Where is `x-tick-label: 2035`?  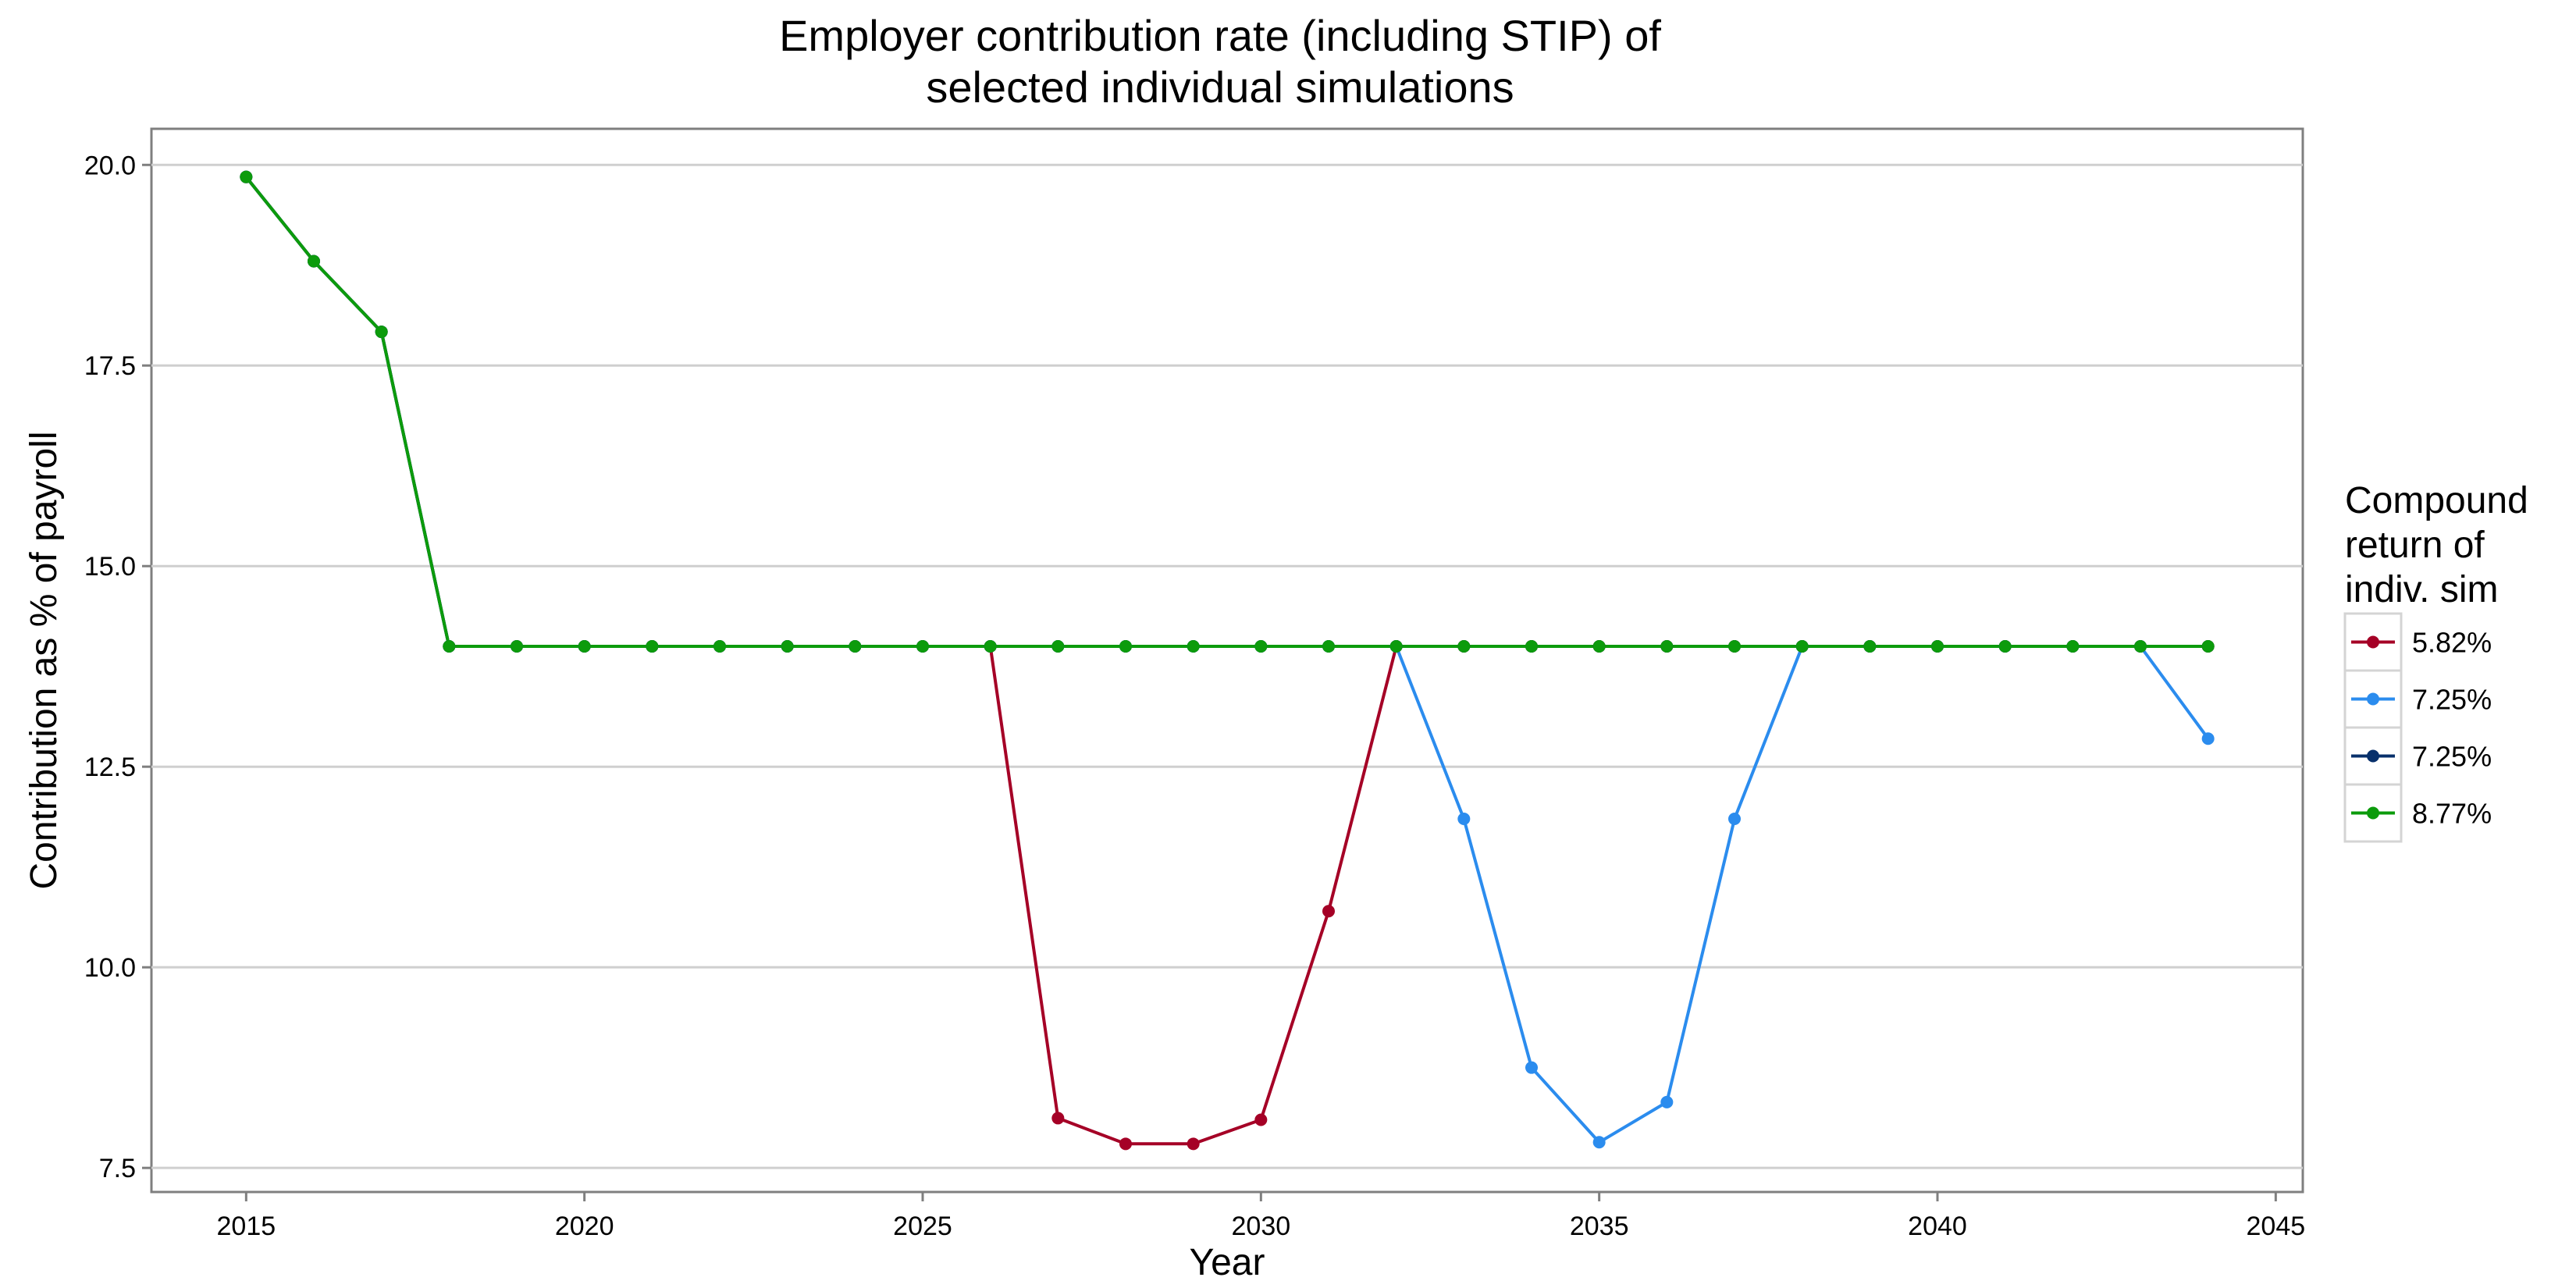
x-tick-label: 2035 is located at coordinates (1599, 1226).